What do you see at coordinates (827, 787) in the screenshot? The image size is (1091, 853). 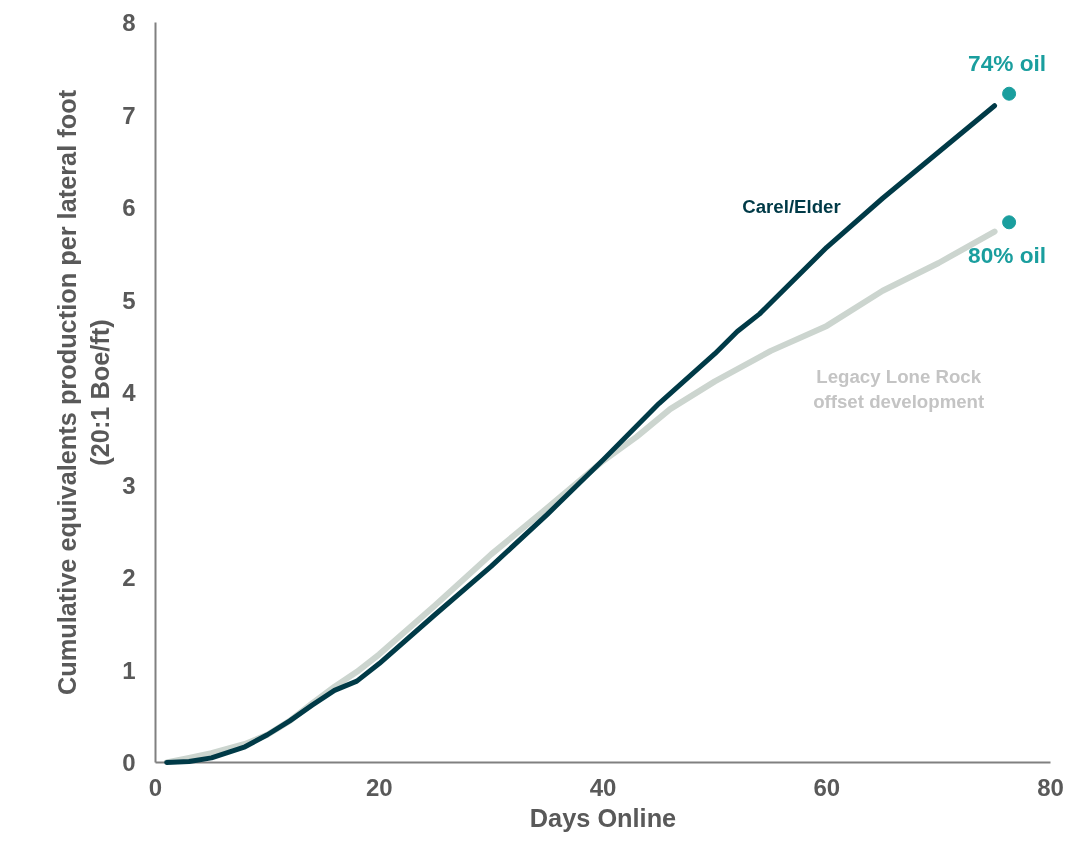 I see `x-tick-label: 60` at bounding box center [827, 787].